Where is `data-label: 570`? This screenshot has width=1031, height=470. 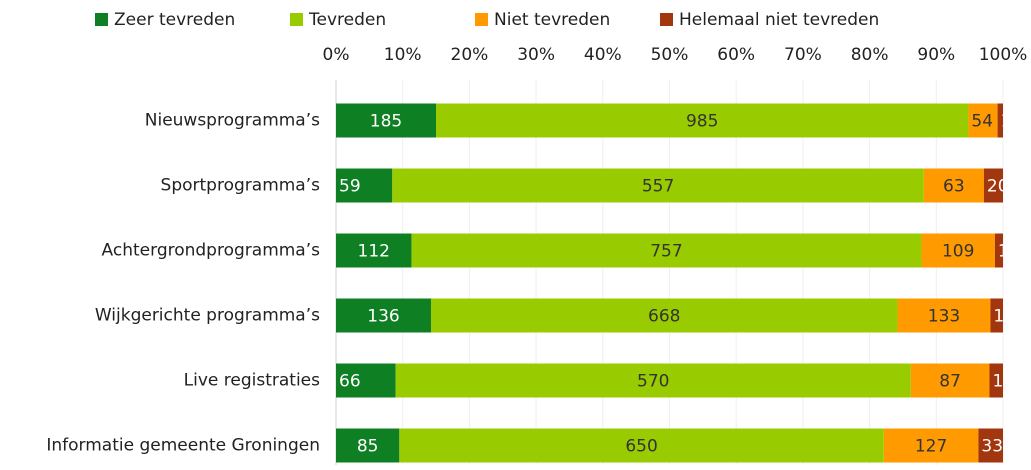
data-label: 570 is located at coordinates (653, 382).